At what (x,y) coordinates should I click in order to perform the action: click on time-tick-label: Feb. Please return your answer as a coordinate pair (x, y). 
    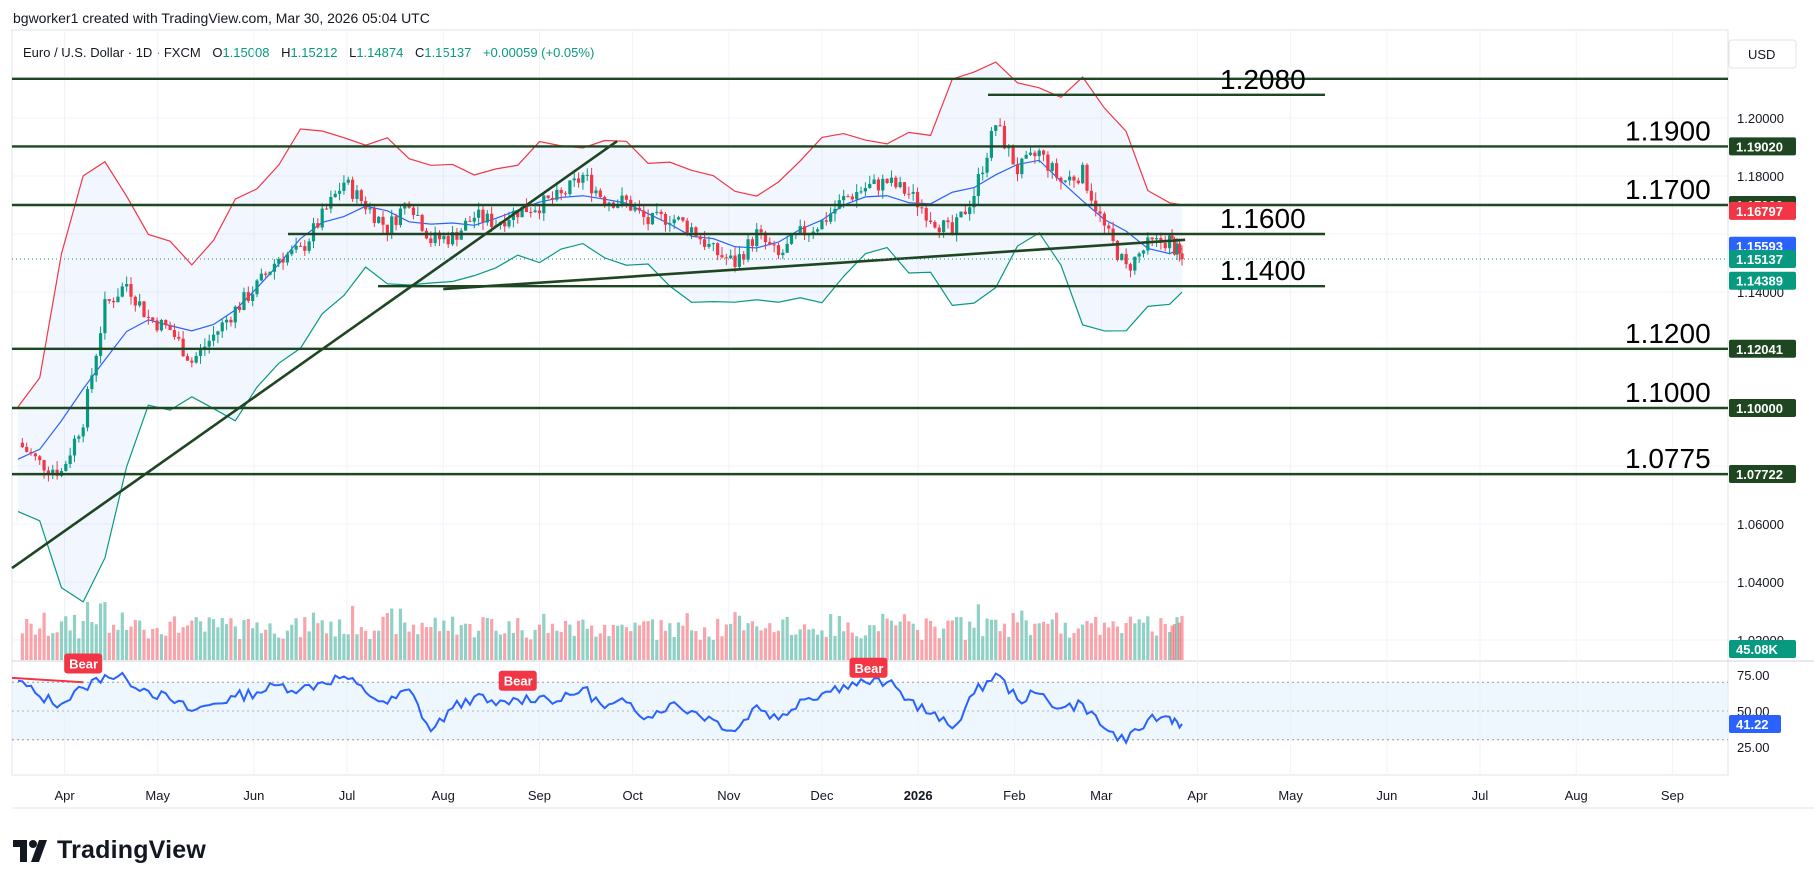
    Looking at the image, I should click on (1014, 795).